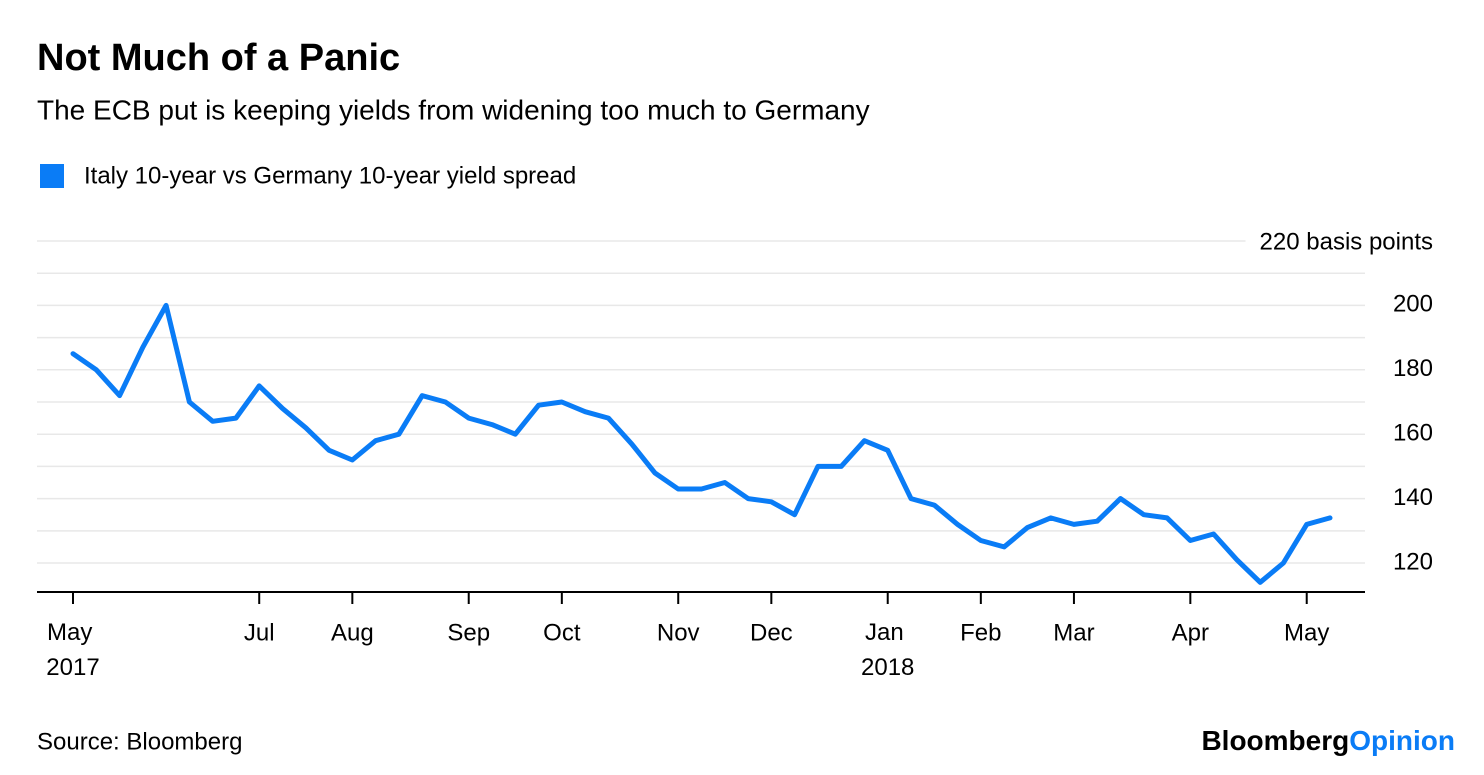 This screenshot has width=1484, height=775. What do you see at coordinates (1413, 561) in the screenshot?
I see `y-tick-label: 120` at bounding box center [1413, 561].